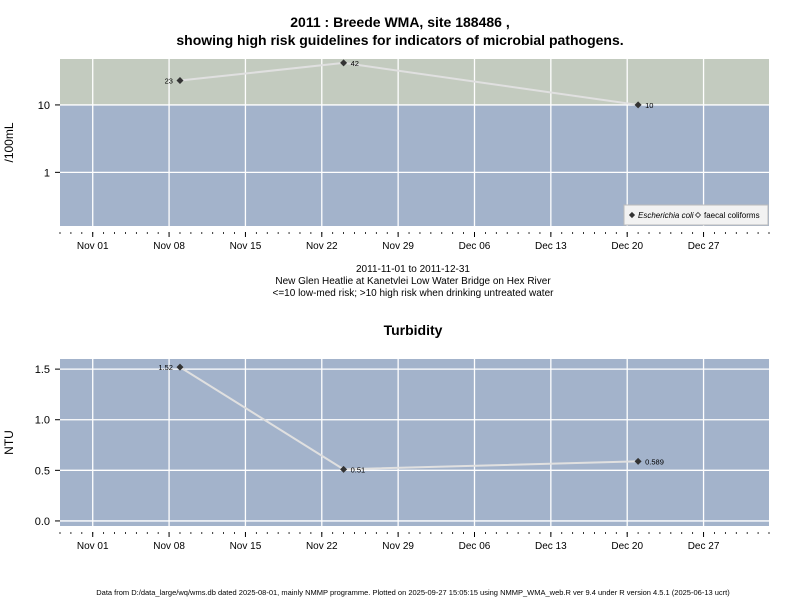 Image resolution: width=800 pixels, height=600 pixels. I want to click on y-tick-label: 1, so click(47, 173).